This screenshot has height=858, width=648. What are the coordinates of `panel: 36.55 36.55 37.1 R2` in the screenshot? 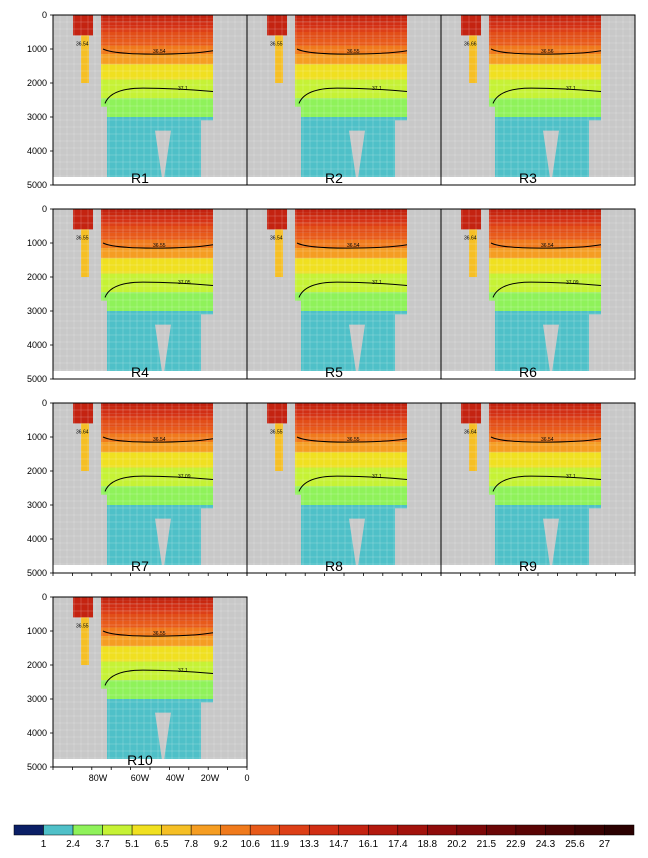 It's located at (344, 100).